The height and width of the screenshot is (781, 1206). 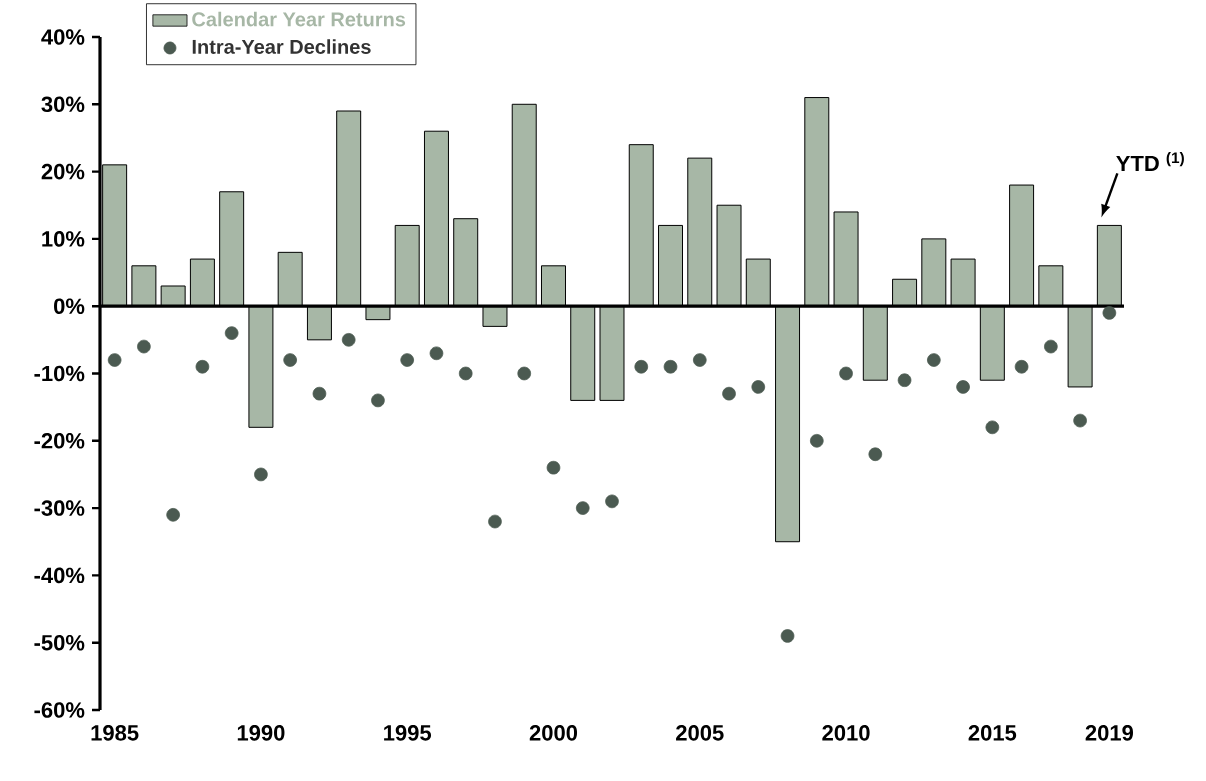 What do you see at coordinates (59, 373) in the screenshot?
I see `y-tick-label: -10%` at bounding box center [59, 373].